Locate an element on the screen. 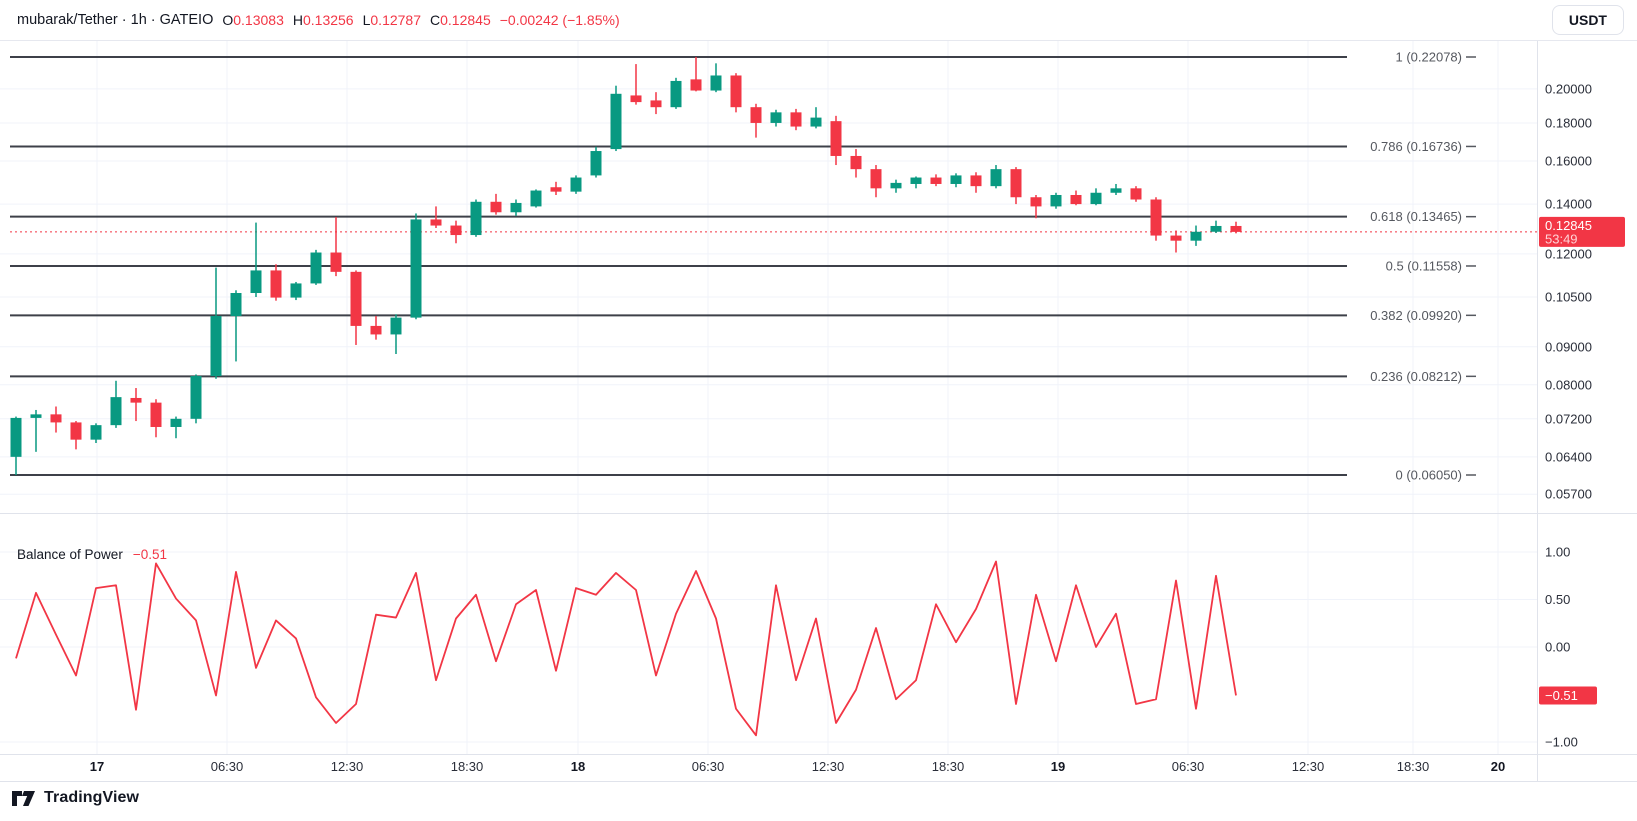 This screenshot has width=1637, height=821. last-price-badge is located at coordinates (1582, 231).